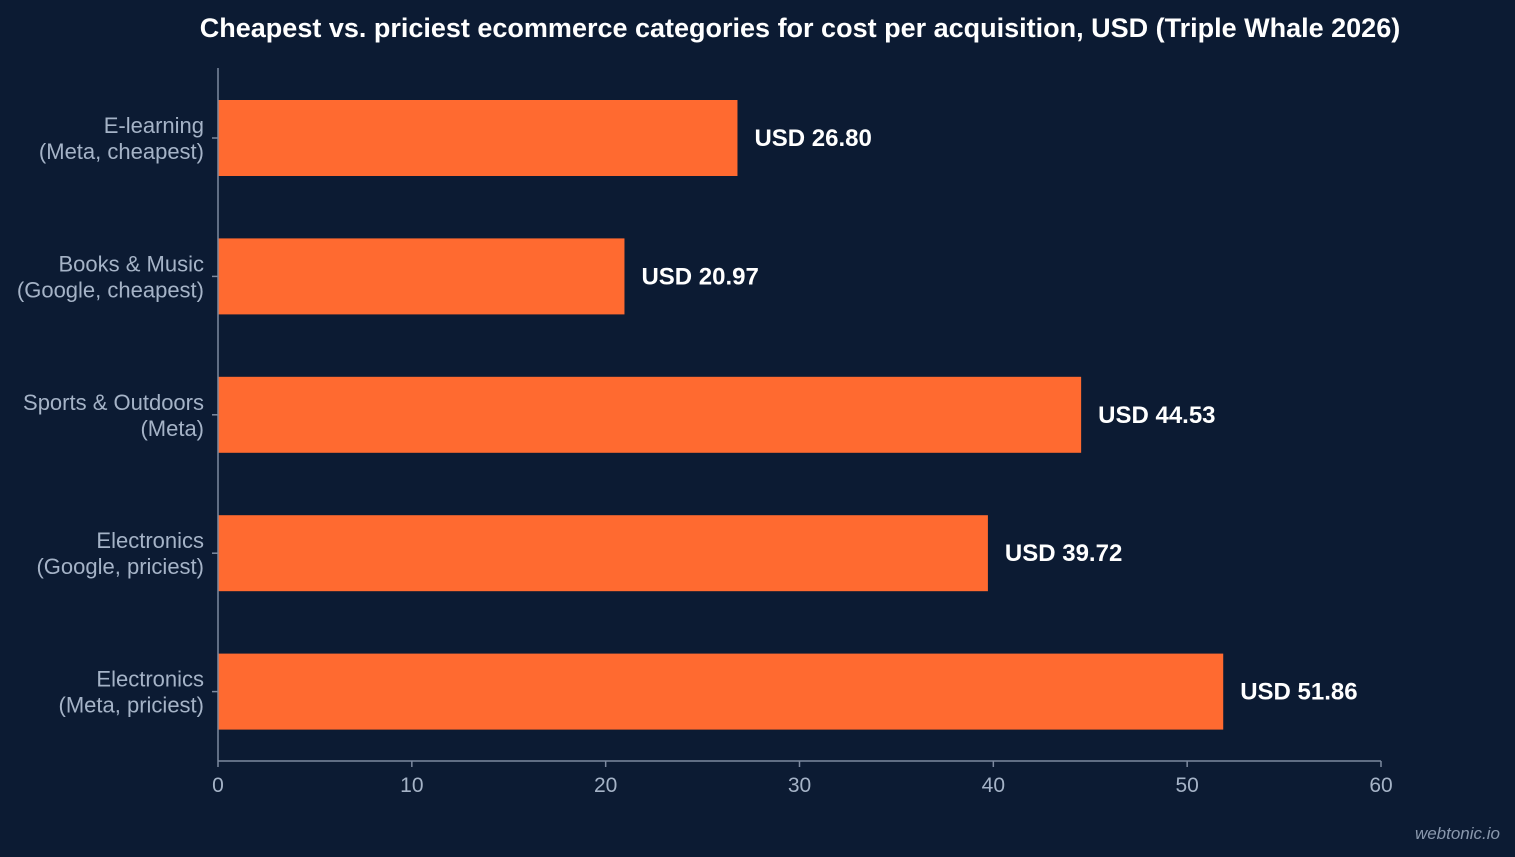 The image size is (1515, 857). I want to click on category-label-2-line-0: Sports & Outdoors, so click(113, 402).